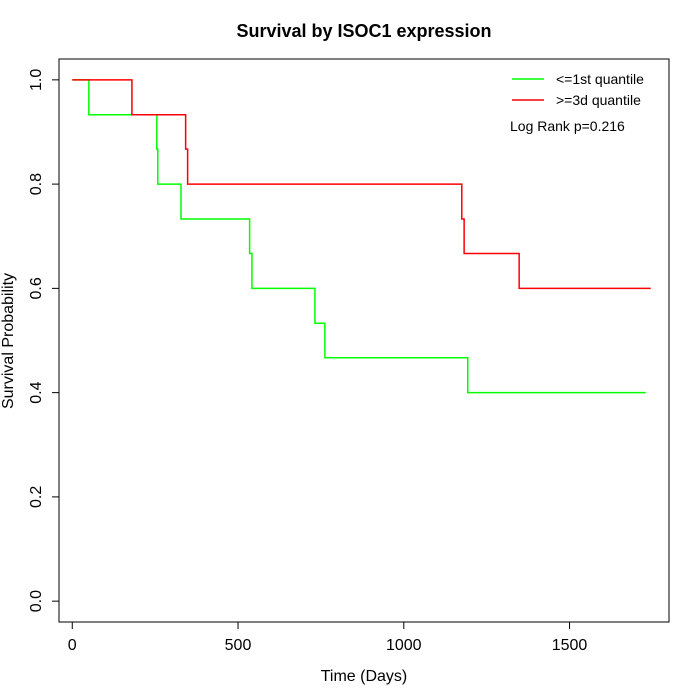  I want to click on log-rank-annotation: Log Rank p=0.216, so click(567, 126).